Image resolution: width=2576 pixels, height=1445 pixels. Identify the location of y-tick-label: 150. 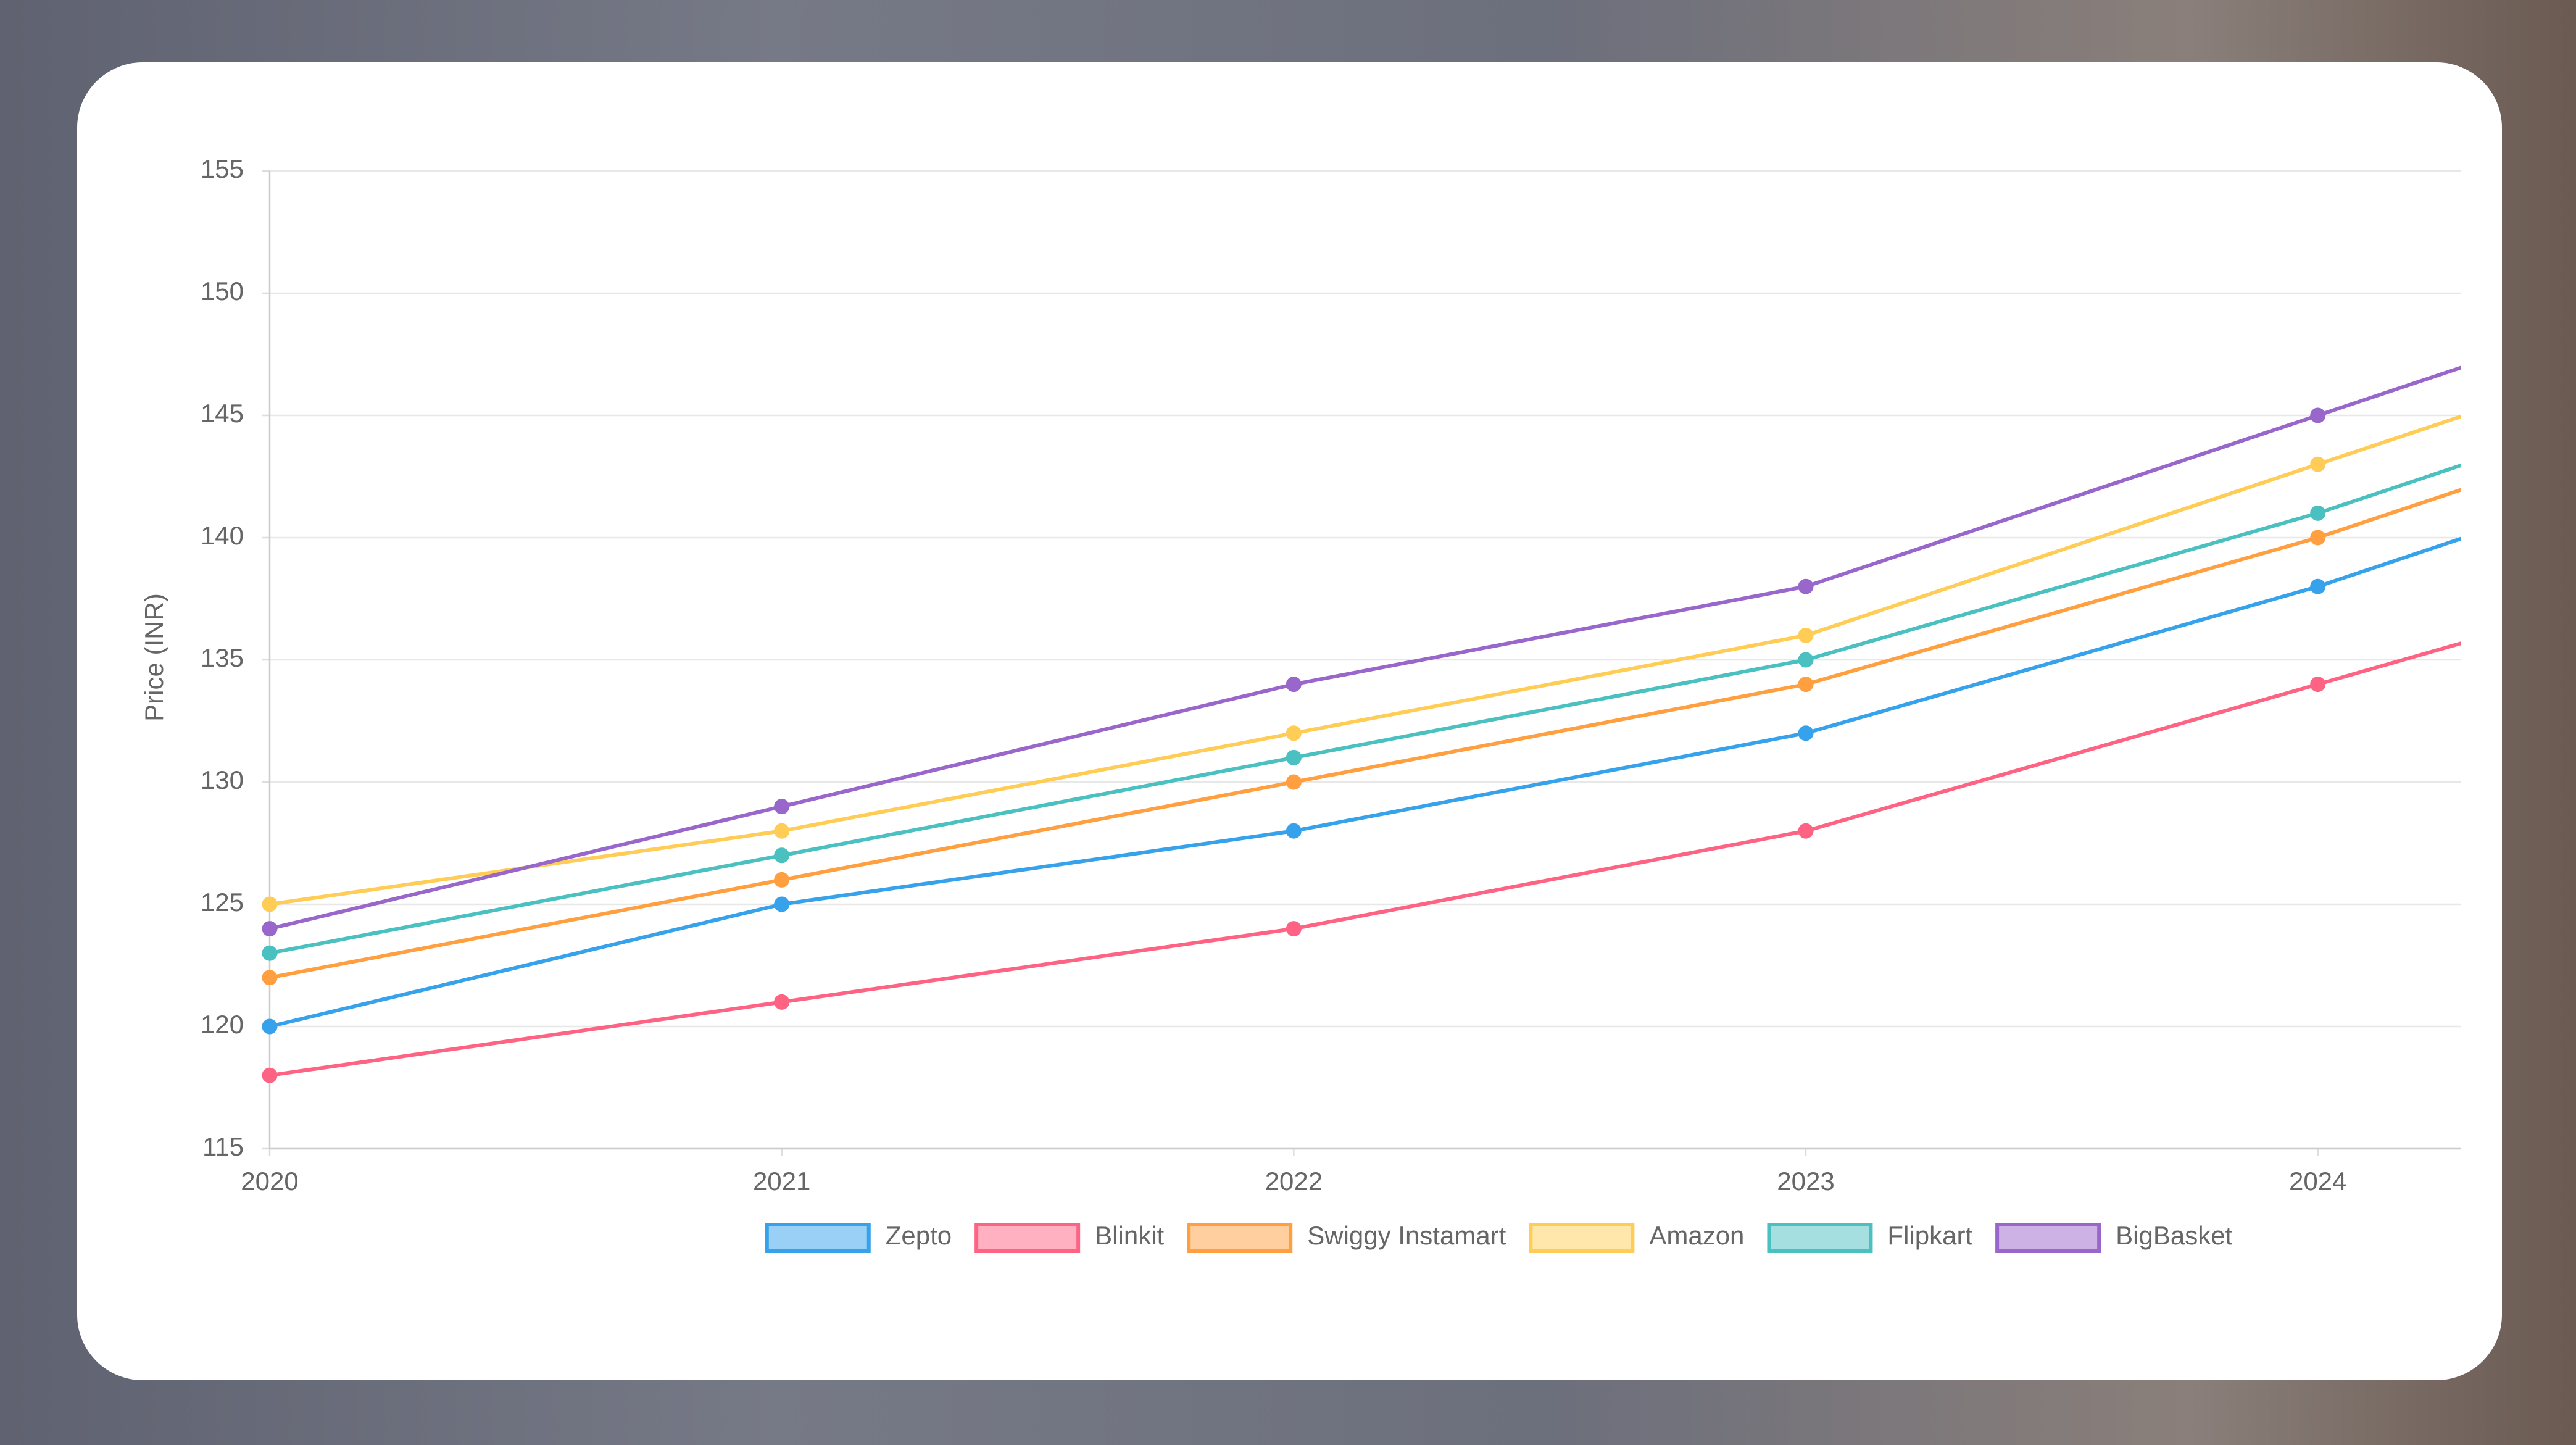
(223, 291).